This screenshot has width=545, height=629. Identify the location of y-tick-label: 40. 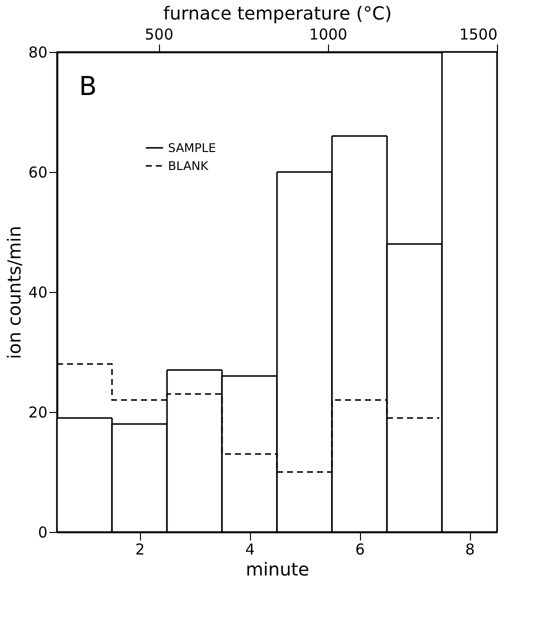
(38, 293).